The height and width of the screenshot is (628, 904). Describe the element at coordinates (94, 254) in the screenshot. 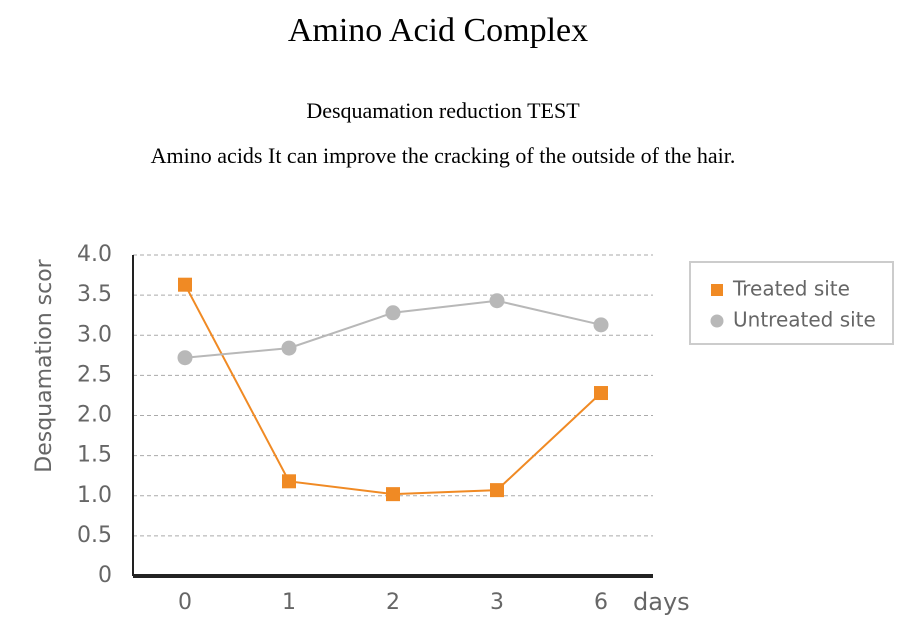

I see `y-tick-label: 4.0` at that location.